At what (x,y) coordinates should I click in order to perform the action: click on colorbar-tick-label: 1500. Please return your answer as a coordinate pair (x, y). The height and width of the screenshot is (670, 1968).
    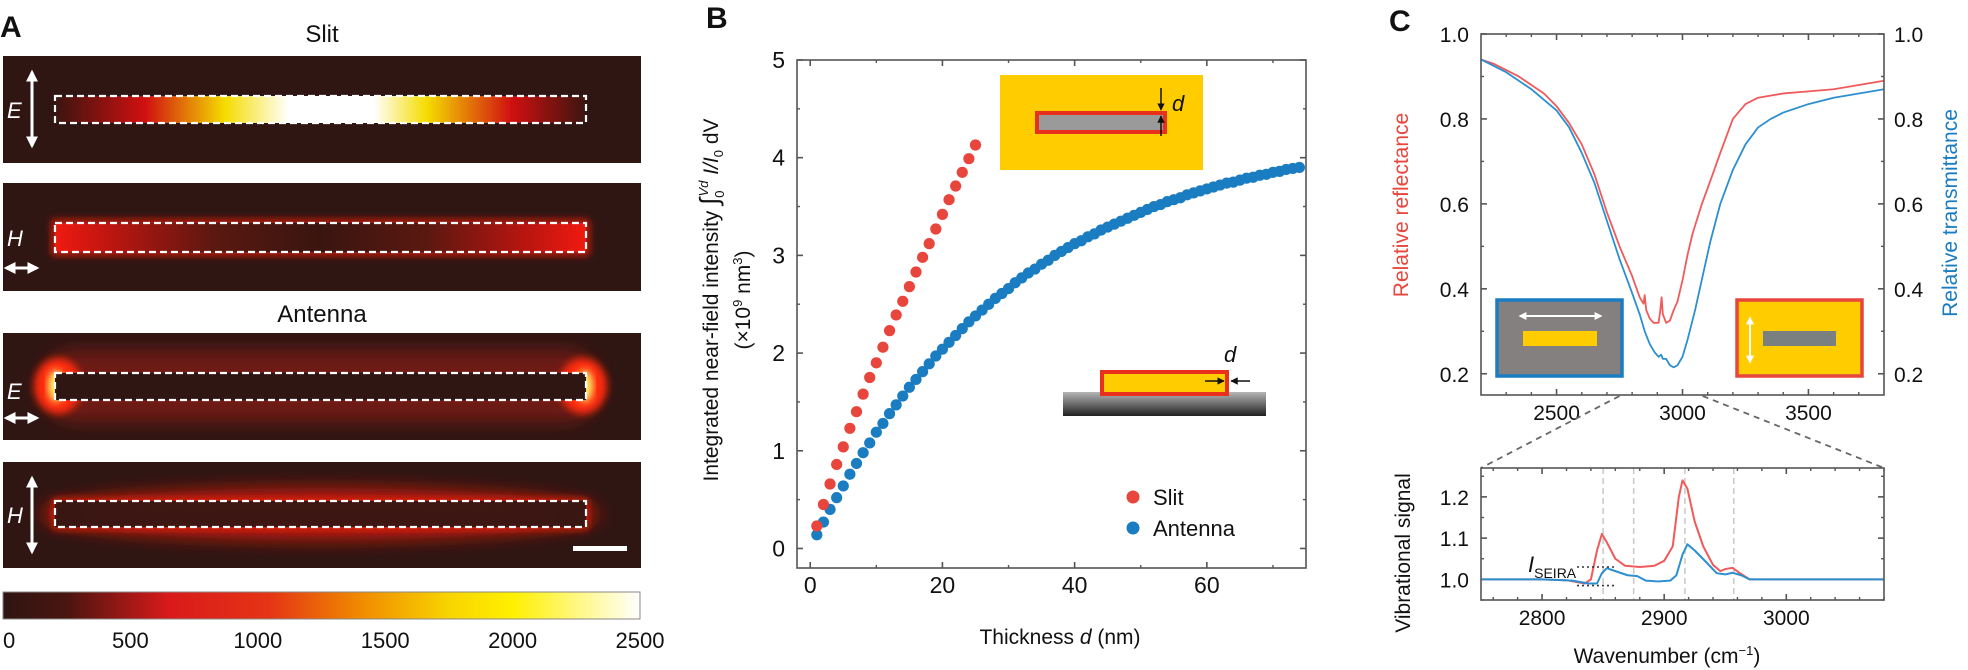
    Looking at the image, I should click on (385, 640).